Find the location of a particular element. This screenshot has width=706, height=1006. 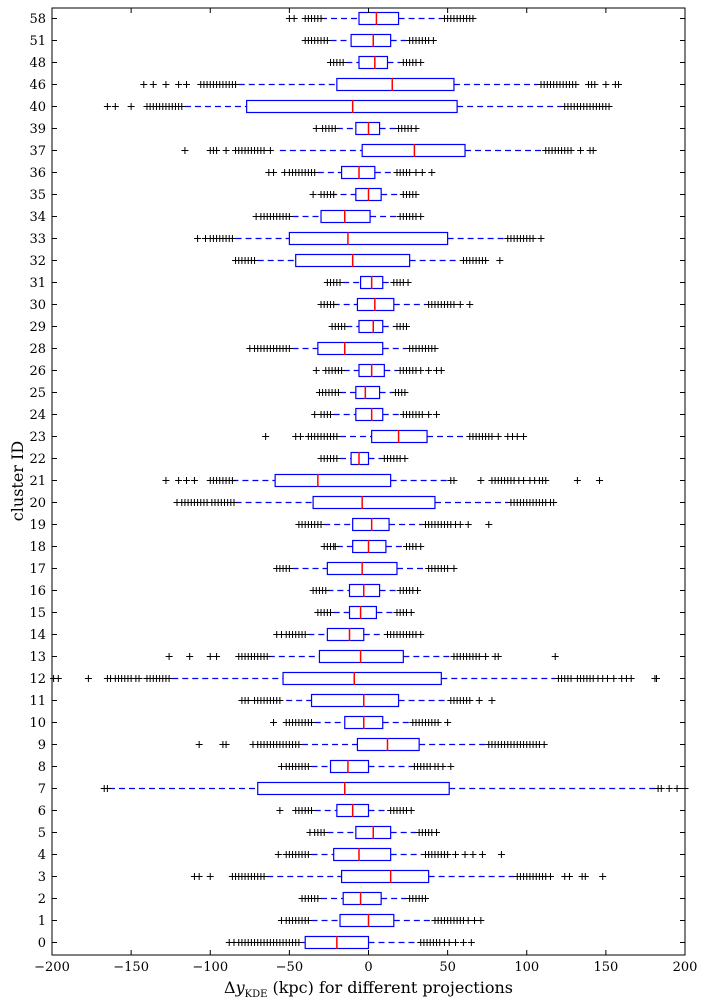

x-tick-label-2: −100 is located at coordinates (210, 967).